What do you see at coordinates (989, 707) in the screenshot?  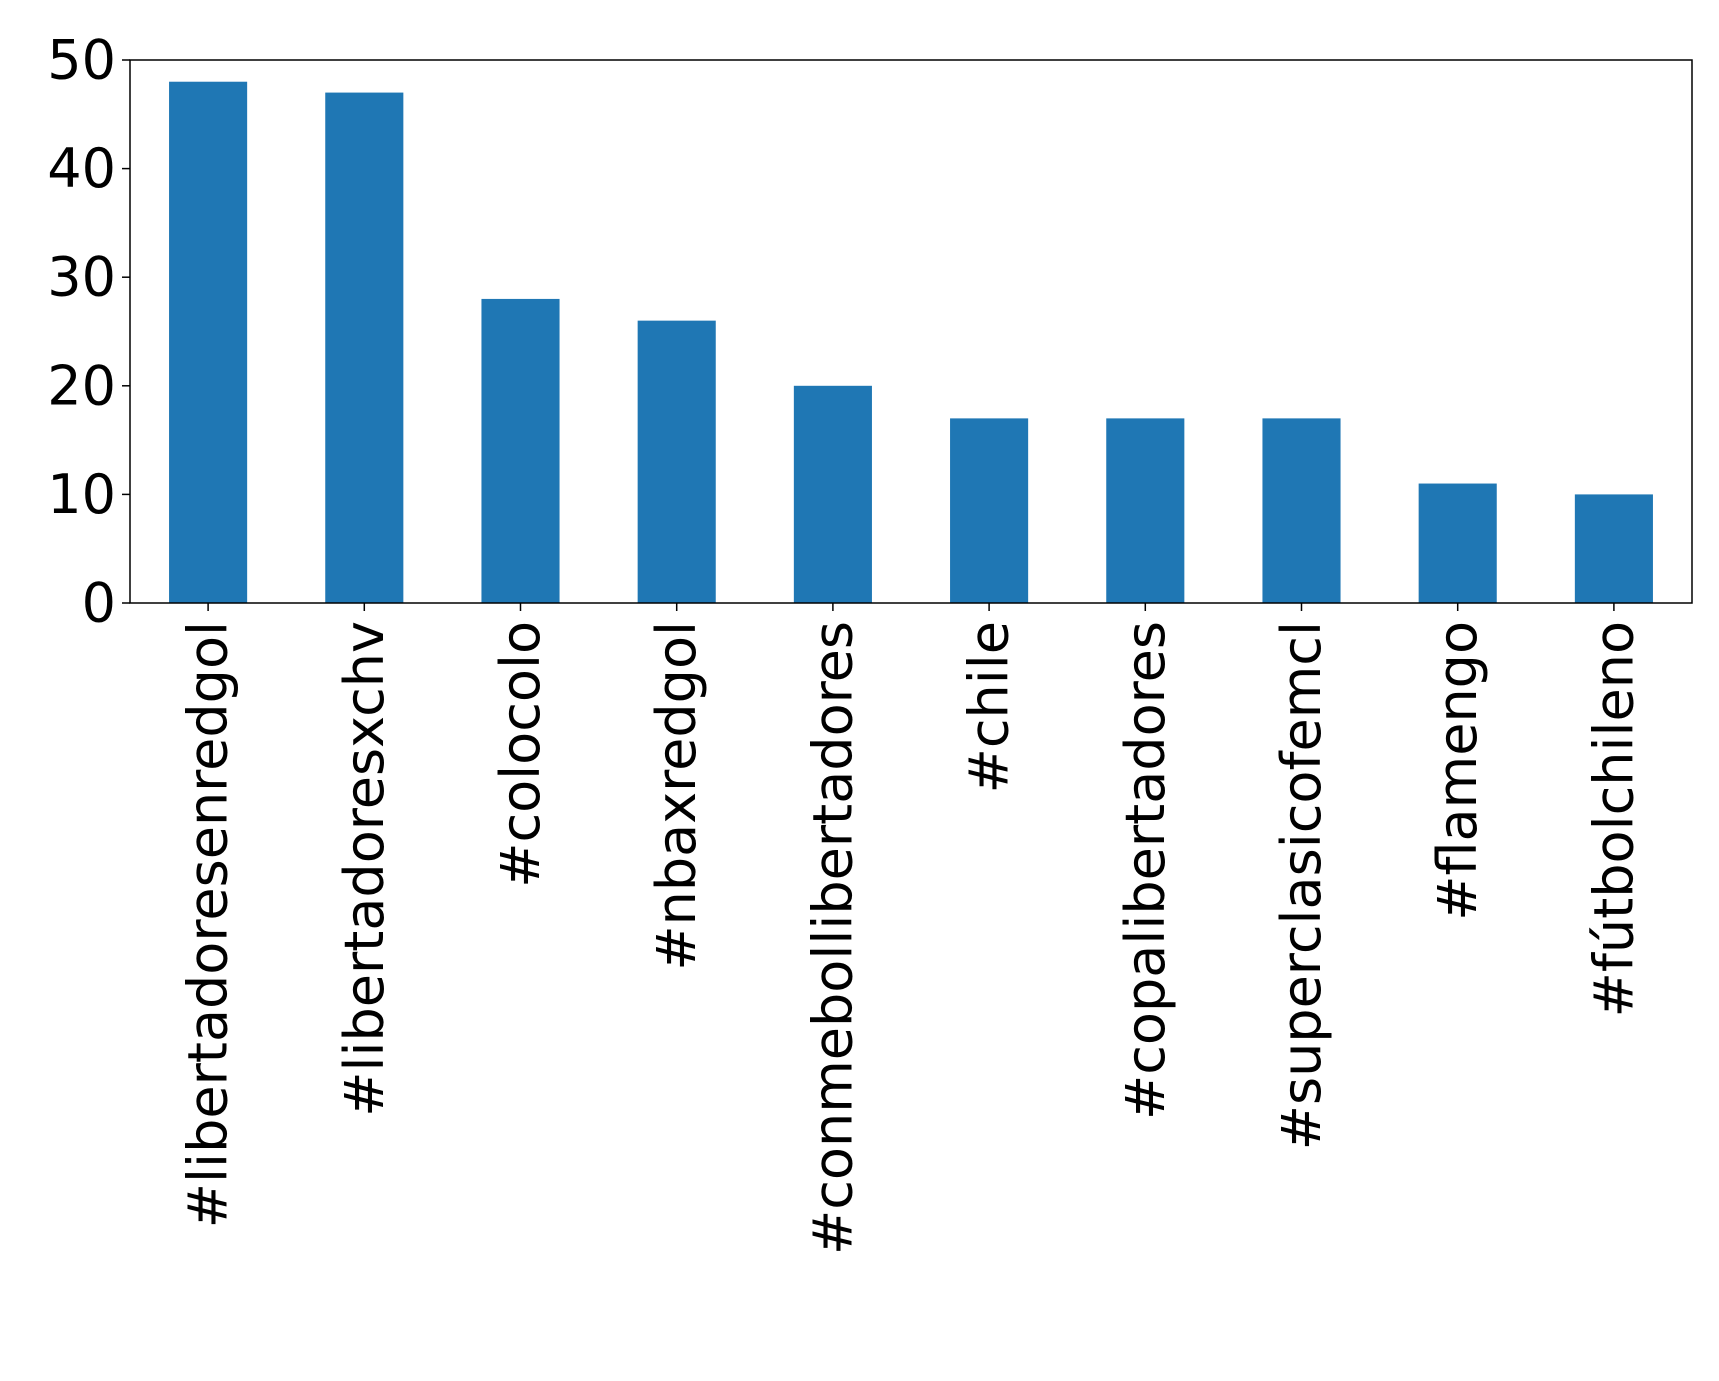 I see `x-tick-label: #chile` at bounding box center [989, 707].